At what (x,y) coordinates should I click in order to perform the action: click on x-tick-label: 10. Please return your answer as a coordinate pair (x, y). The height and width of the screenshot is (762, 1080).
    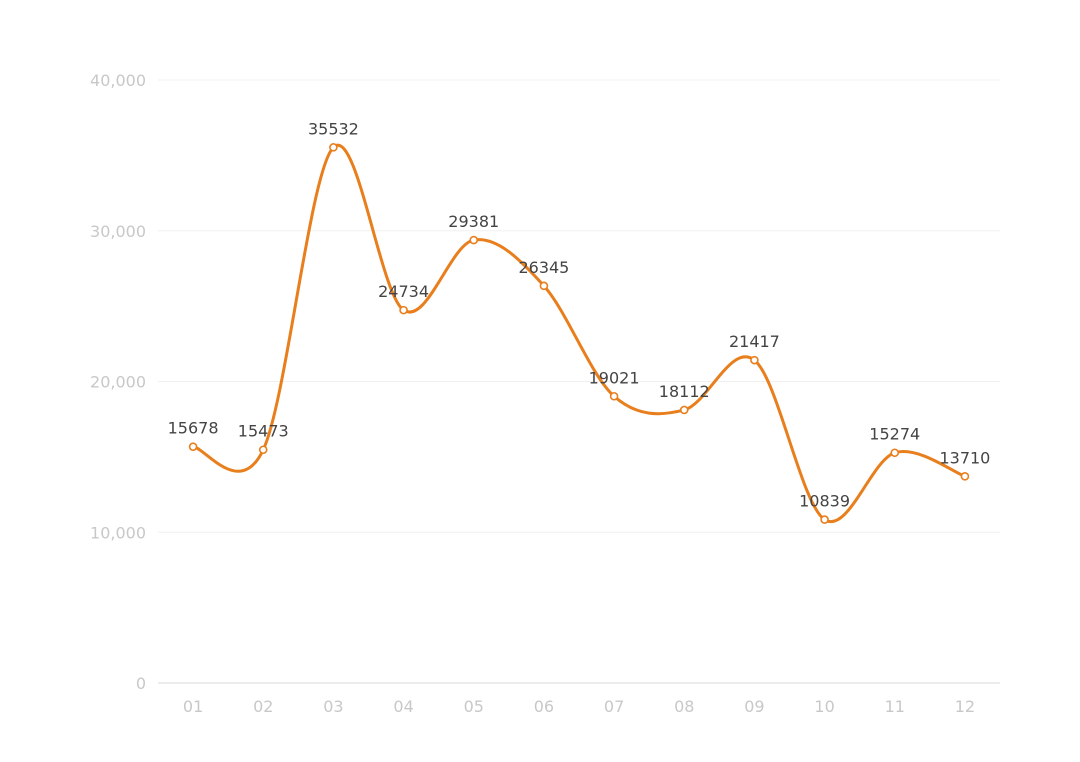
    Looking at the image, I should click on (824, 706).